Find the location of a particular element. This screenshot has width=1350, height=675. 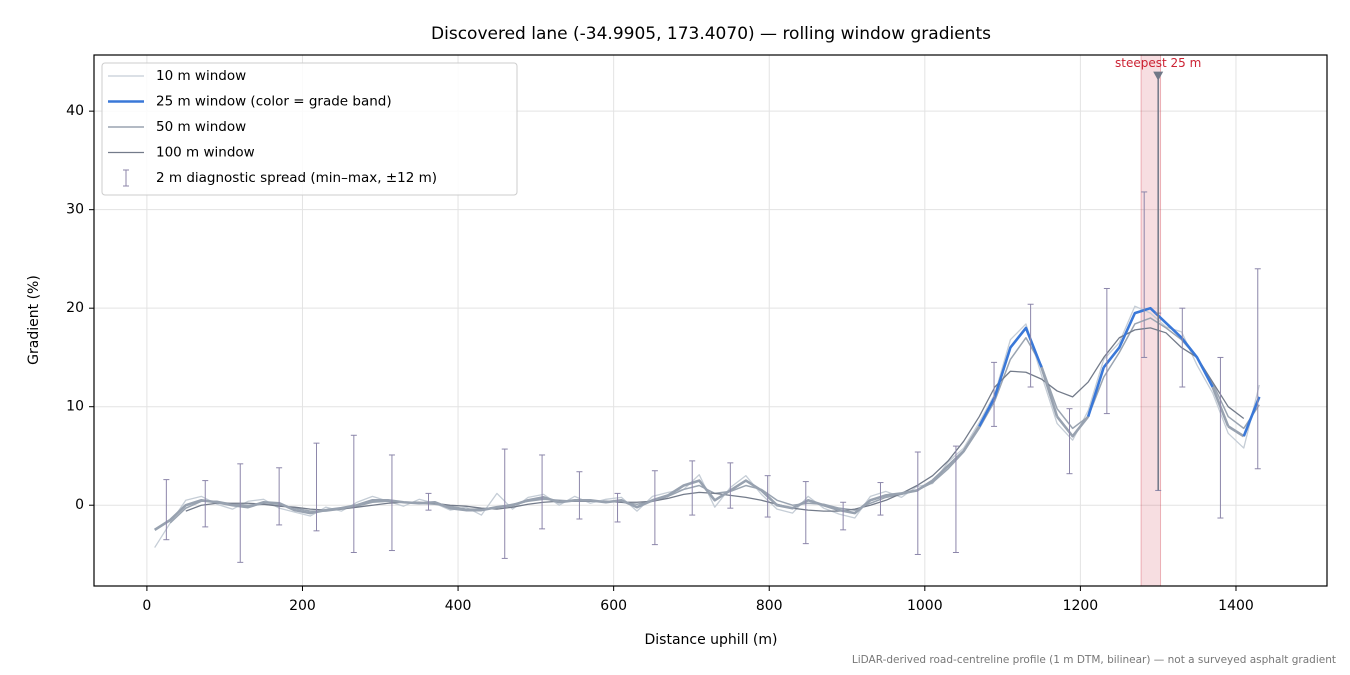

steepest-band is located at coordinates (1151, 320).